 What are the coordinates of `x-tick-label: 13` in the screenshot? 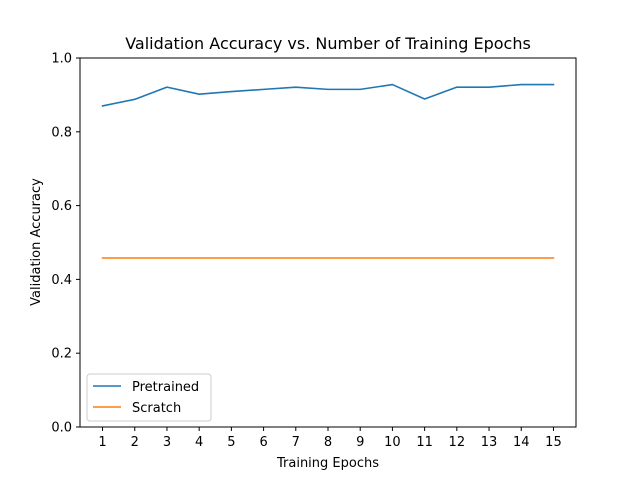 It's located at (489, 442).